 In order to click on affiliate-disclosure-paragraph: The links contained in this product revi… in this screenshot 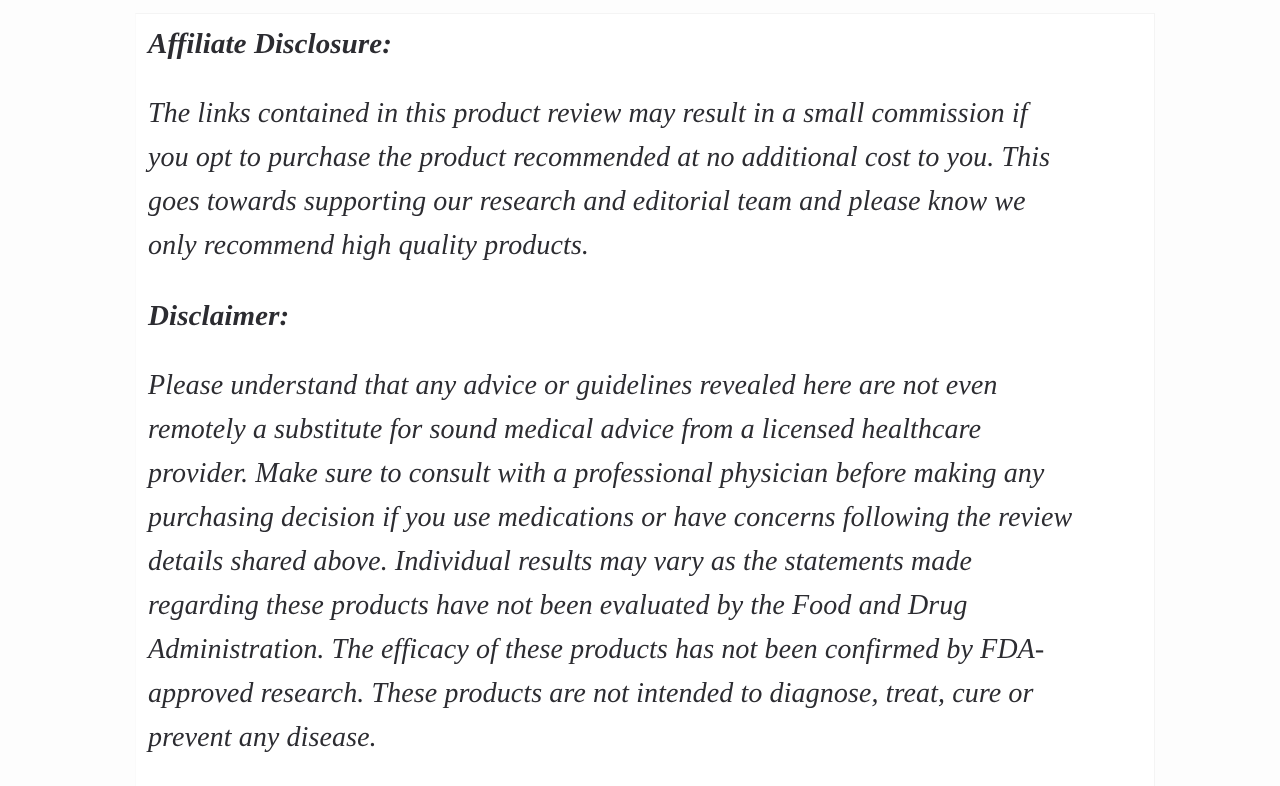, I will do `click(599, 179)`.